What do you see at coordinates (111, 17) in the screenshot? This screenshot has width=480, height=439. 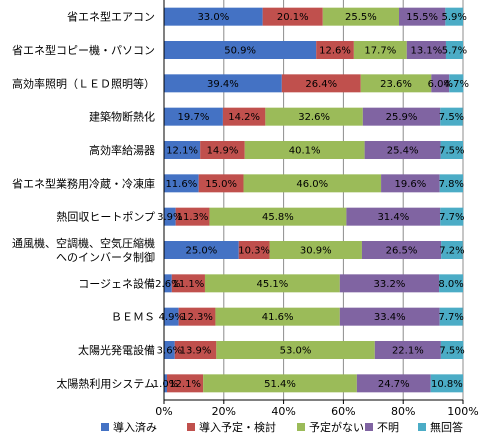 I see `category-label: 省エネ型エアコン` at bounding box center [111, 17].